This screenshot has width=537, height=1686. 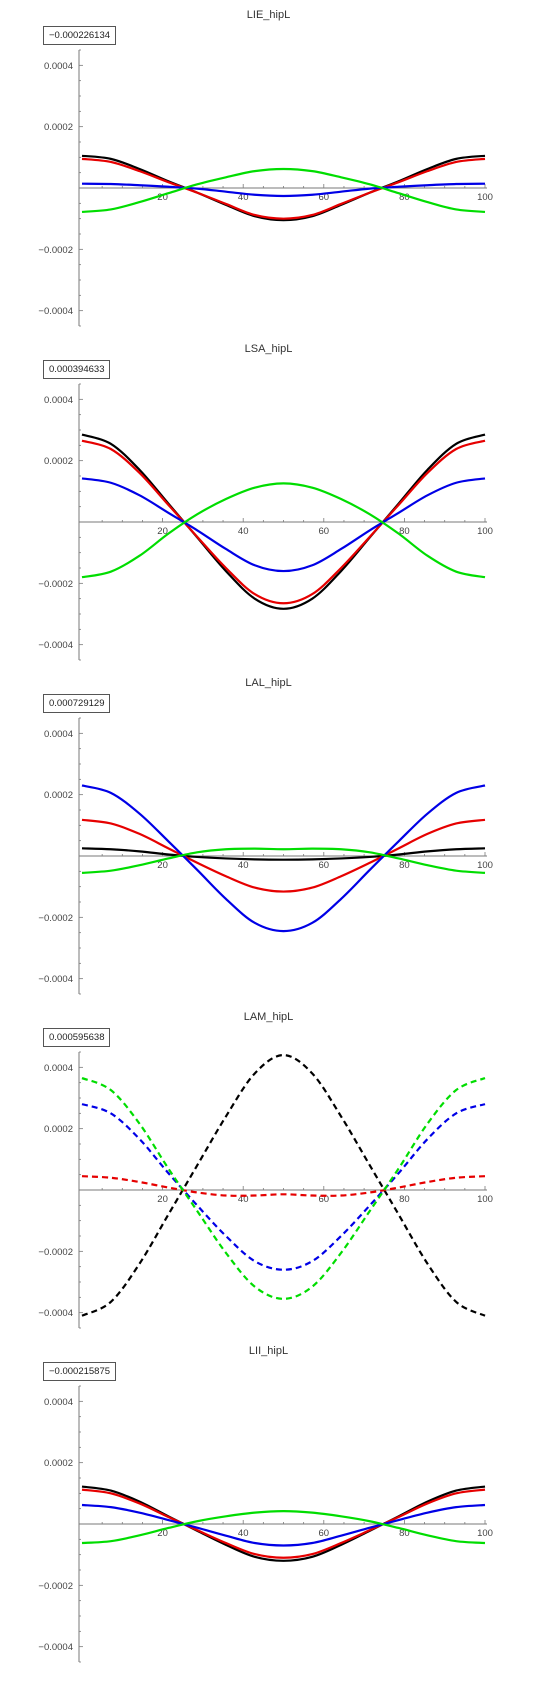 What do you see at coordinates (268, 349) in the screenshot?
I see `plot-title: LSA_hipL` at bounding box center [268, 349].